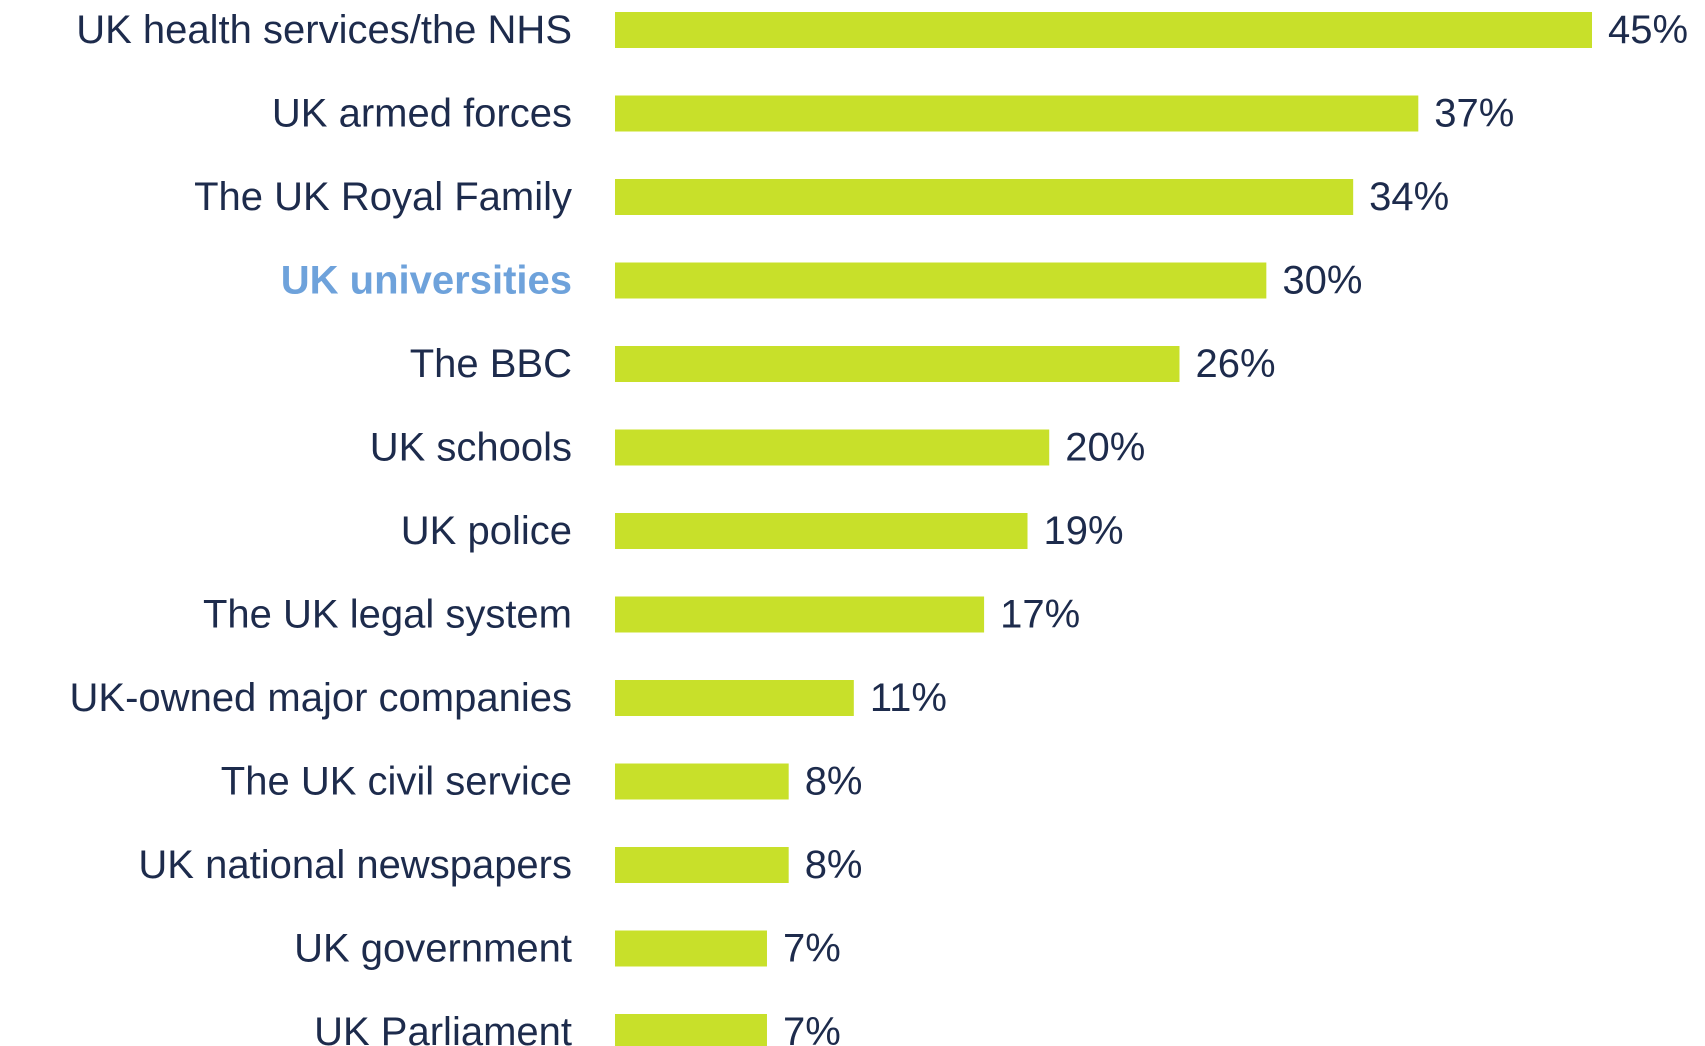 This screenshot has width=1705, height=1046. I want to click on category-label: UK Parliament, so click(443, 1028).